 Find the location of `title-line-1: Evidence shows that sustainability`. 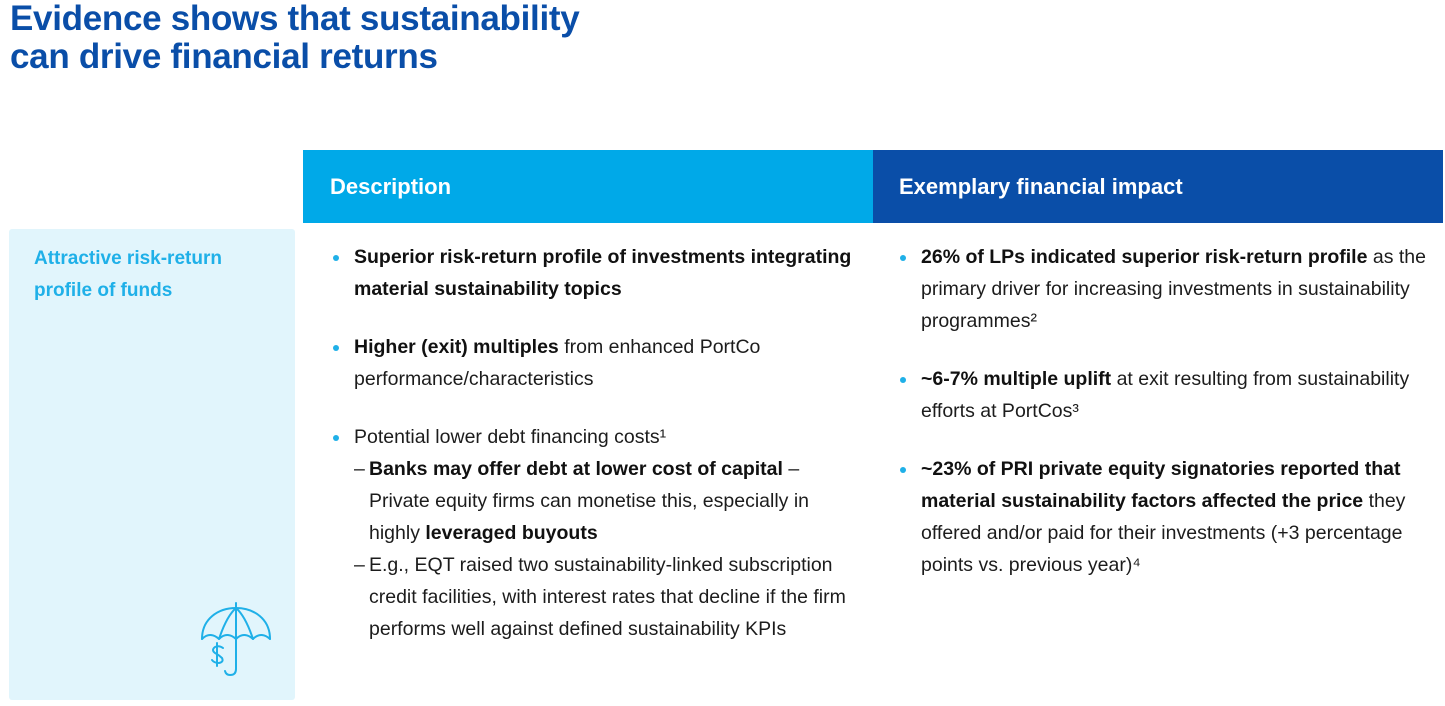

title-line-1: Evidence shows that sustainability is located at coordinates (295, 19).